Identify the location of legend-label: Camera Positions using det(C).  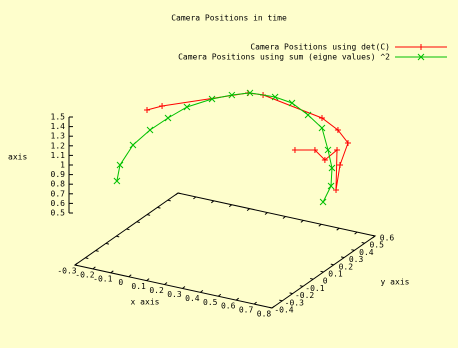
(320, 47).